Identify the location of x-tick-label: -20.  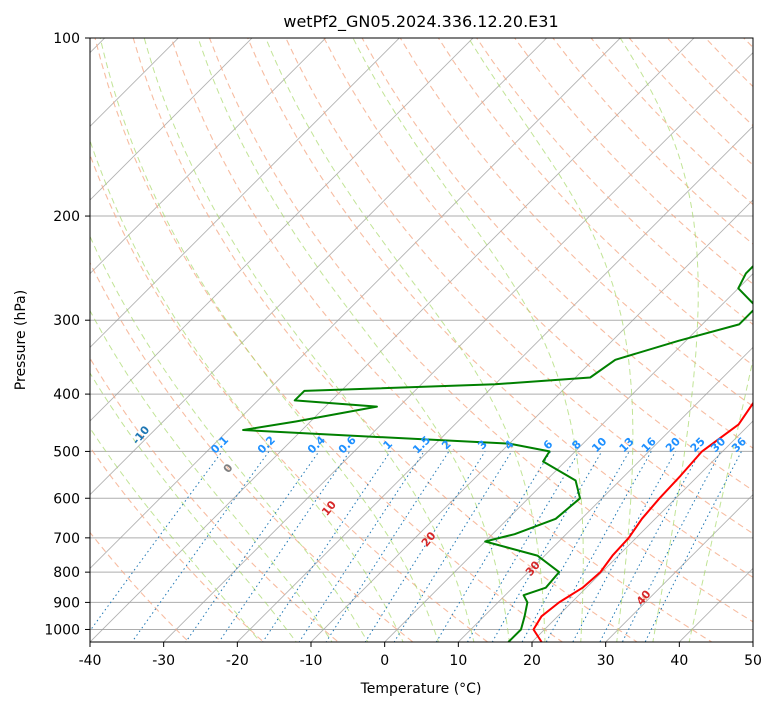
(237, 661).